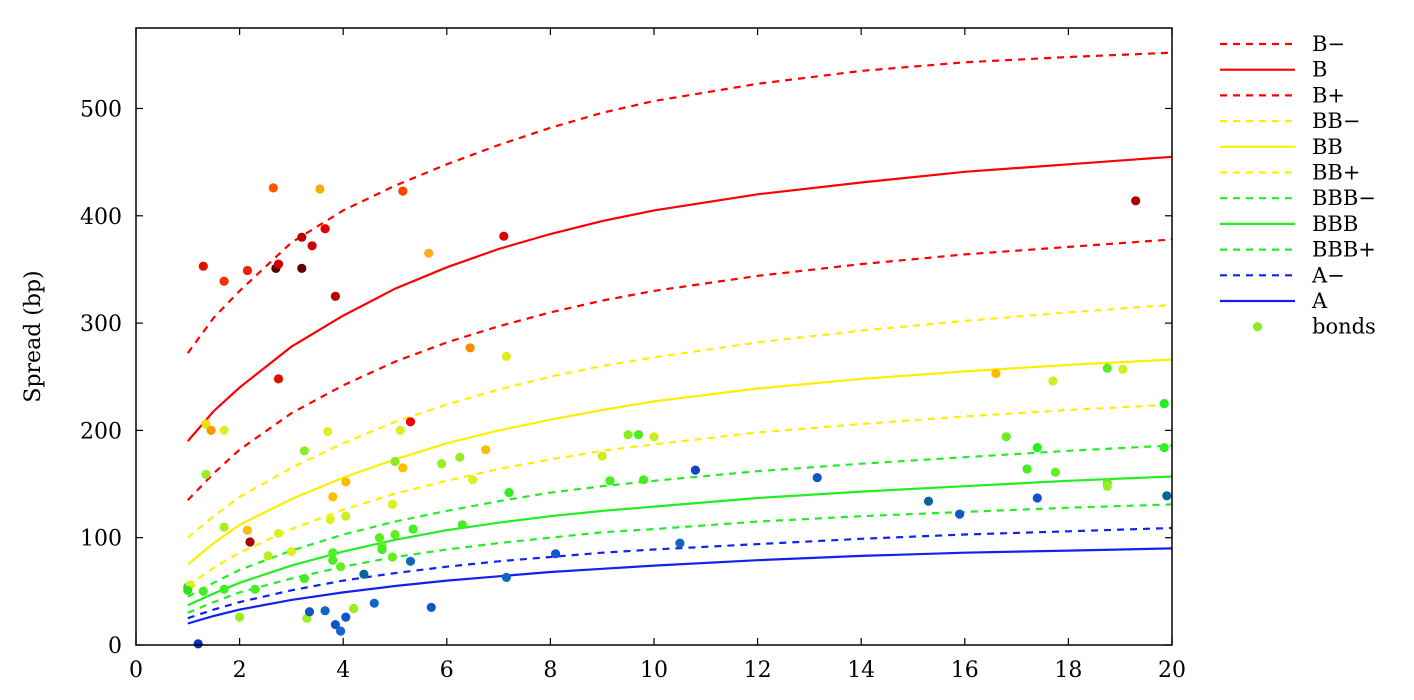 The height and width of the screenshot is (700, 1414). I want to click on x-tick-label: 6, so click(447, 670).